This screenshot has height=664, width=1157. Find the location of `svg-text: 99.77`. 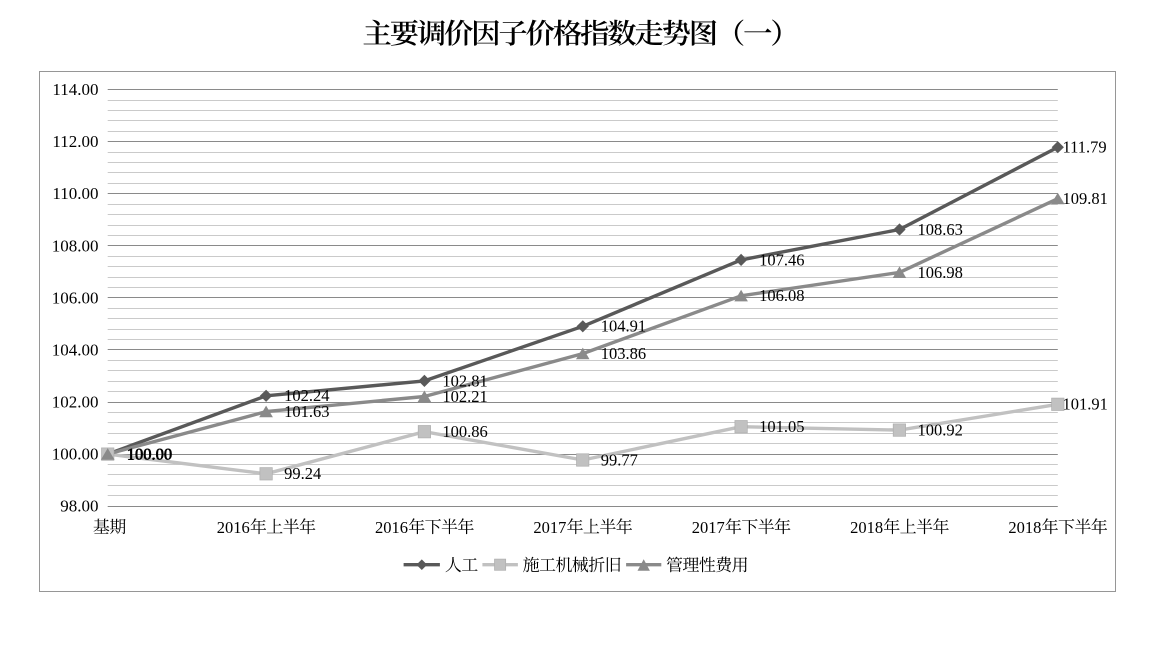

svg-text: 99.77 is located at coordinates (619, 459).